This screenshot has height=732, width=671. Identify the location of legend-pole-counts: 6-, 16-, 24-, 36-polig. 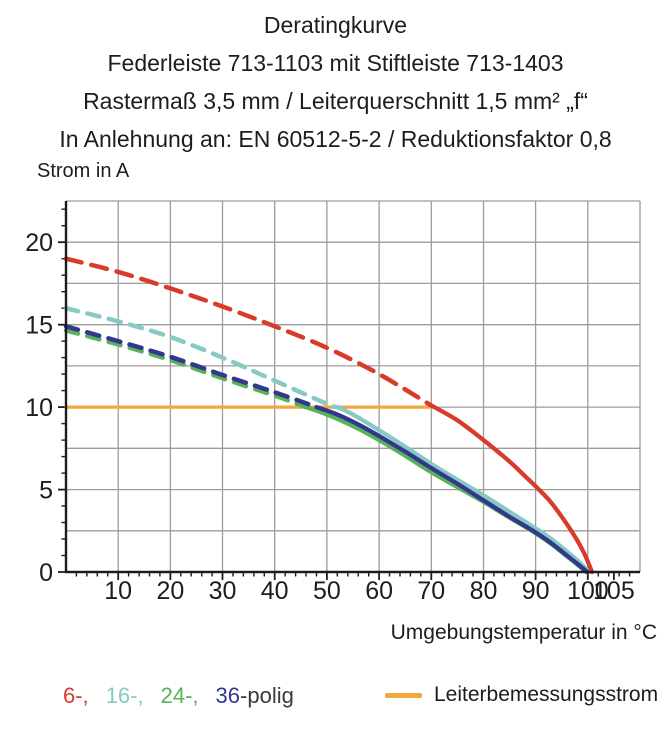
(178, 696).